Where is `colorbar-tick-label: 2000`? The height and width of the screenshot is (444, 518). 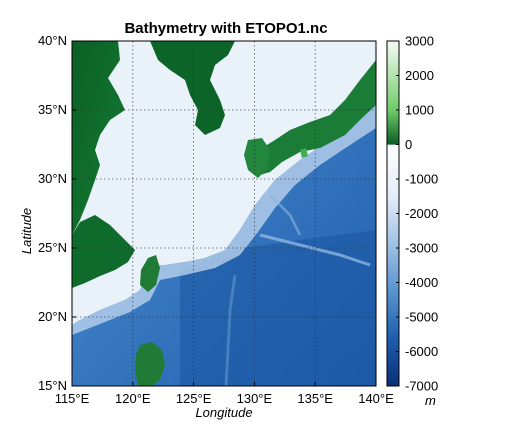 colorbar-tick-label: 2000 is located at coordinates (419, 75).